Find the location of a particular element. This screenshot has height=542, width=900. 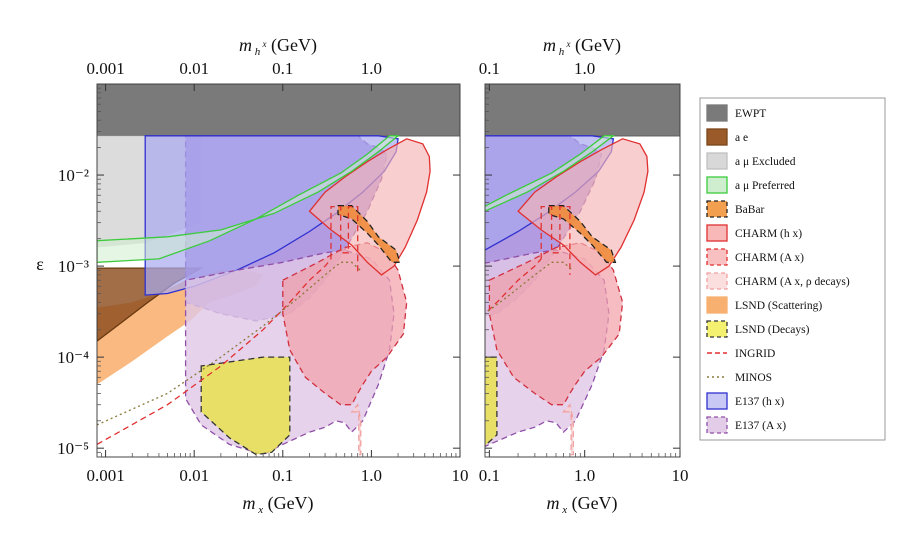

legend-label: INGRID is located at coordinates (755, 354).